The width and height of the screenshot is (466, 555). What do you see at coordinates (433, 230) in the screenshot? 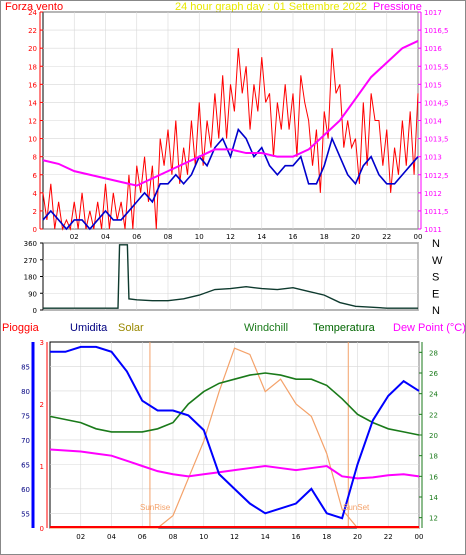
I see `pressure-right-tick-label: 1011` at bounding box center [433, 230].